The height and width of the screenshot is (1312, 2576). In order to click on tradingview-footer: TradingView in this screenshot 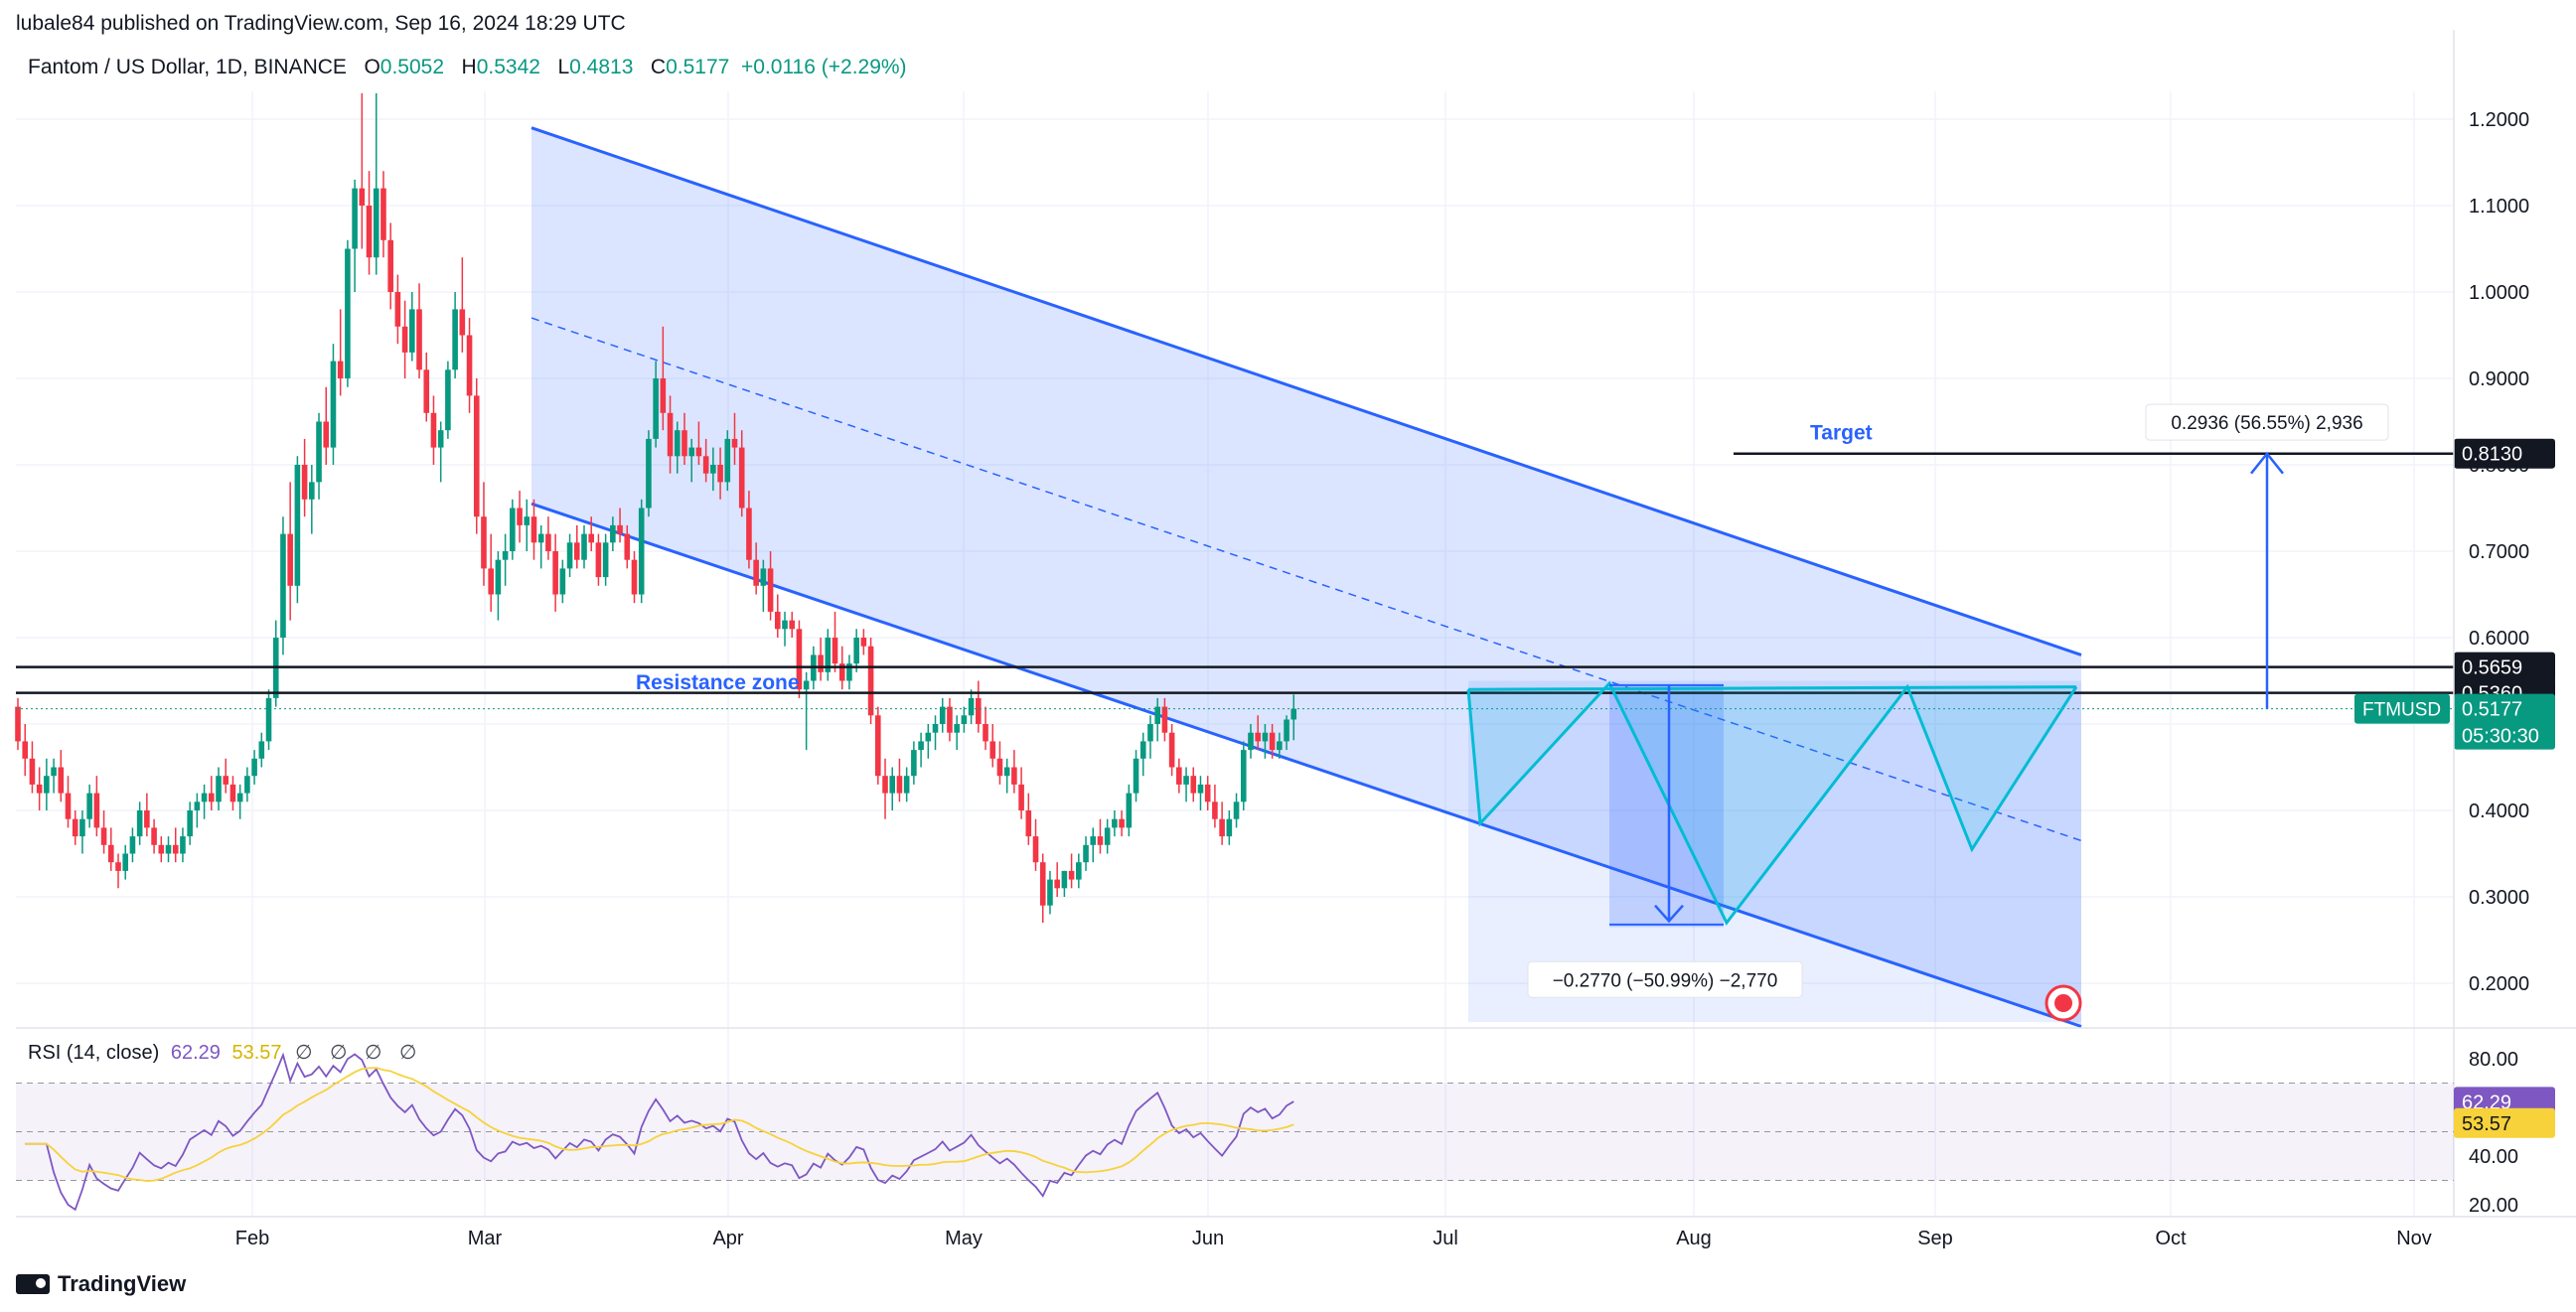, I will do `click(101, 1284)`.